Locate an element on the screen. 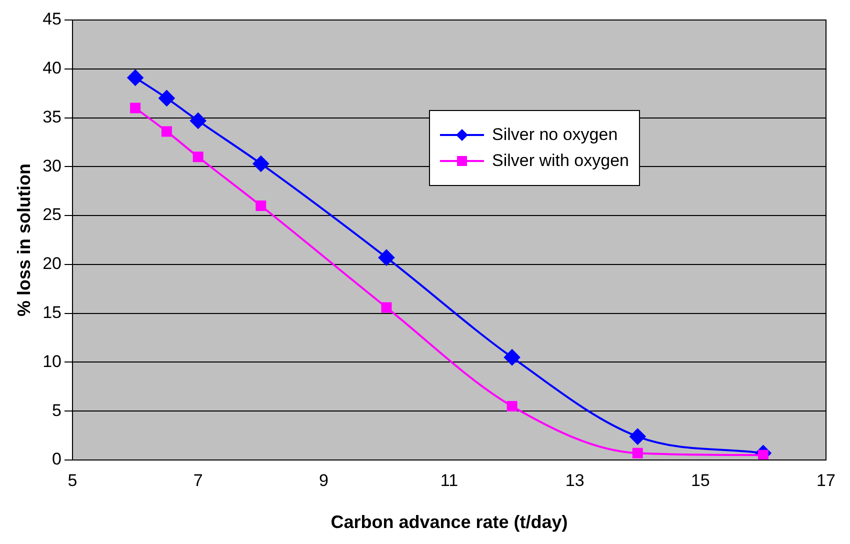  x-tick-label: 13 is located at coordinates (574, 480).